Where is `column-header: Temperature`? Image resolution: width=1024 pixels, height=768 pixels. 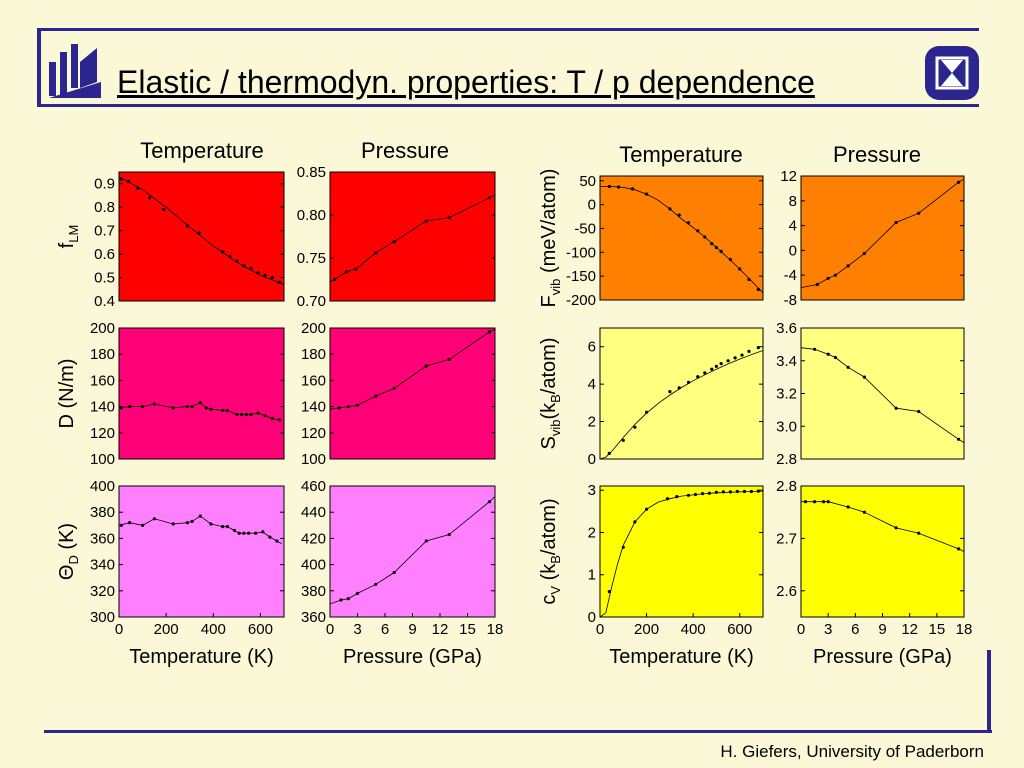
column-header: Temperature is located at coordinates (681, 154).